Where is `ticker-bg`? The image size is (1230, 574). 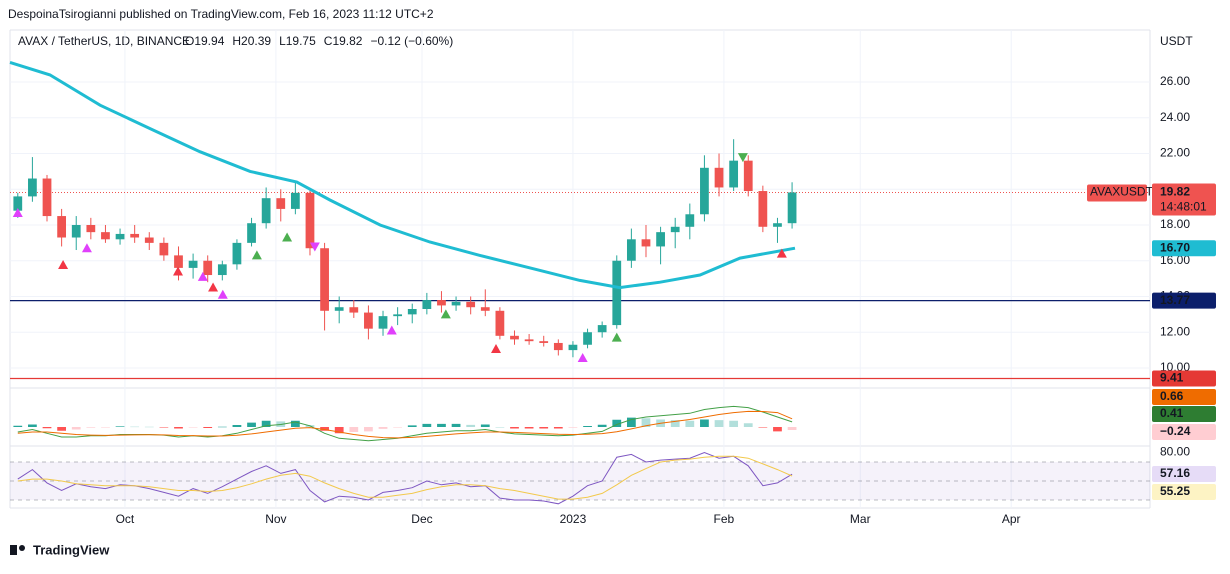 ticker-bg is located at coordinates (1117, 193).